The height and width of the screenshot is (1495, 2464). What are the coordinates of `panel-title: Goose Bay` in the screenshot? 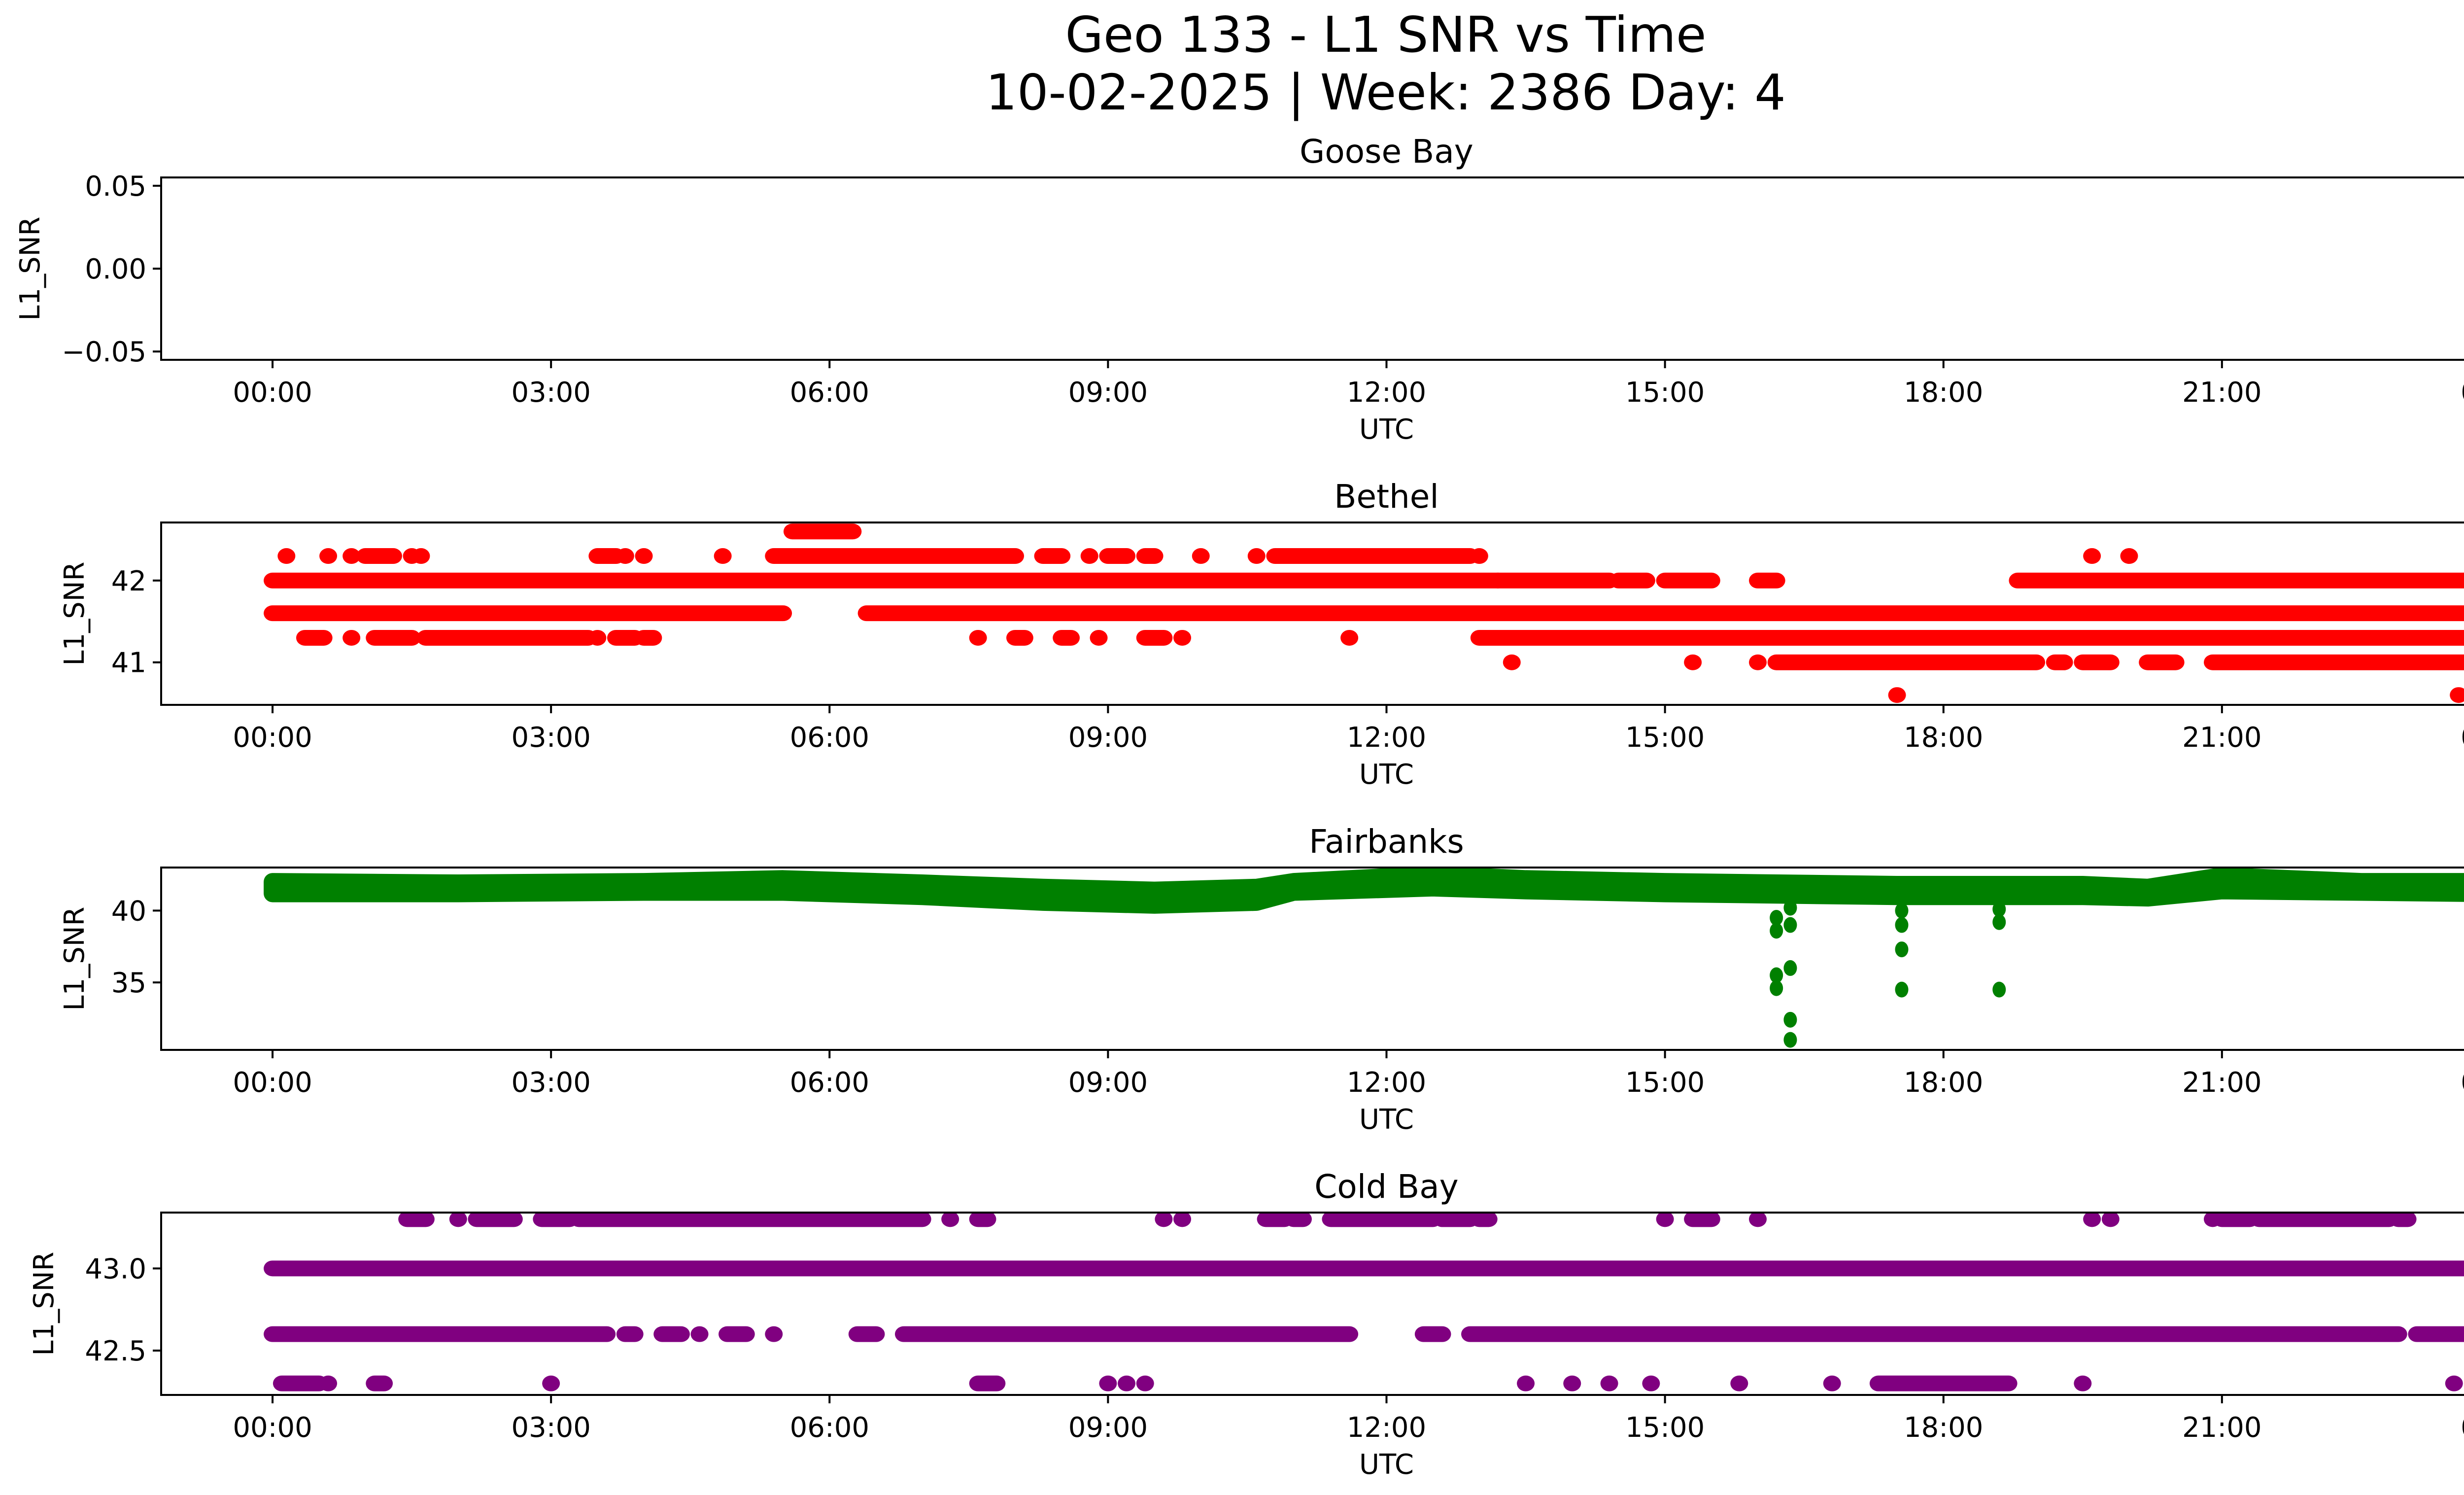 It's located at (1386, 152).